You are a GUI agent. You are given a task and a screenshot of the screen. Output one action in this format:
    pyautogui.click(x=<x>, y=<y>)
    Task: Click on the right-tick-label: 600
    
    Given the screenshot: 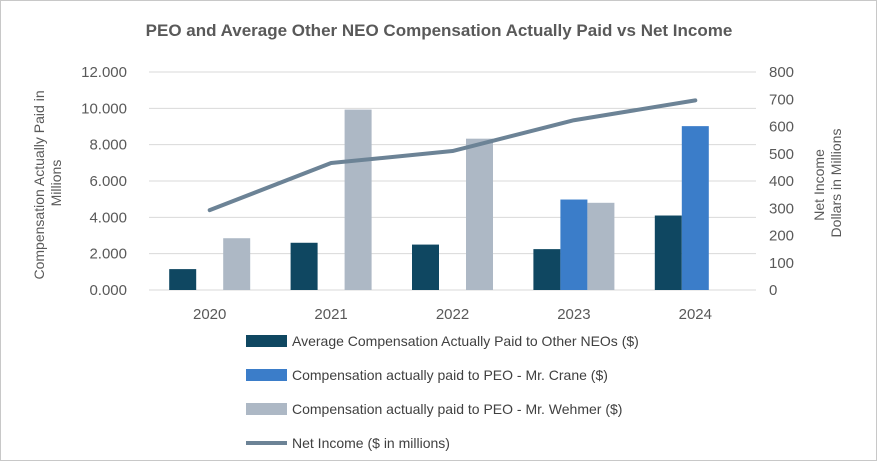 What is the action you would take?
    pyautogui.click(x=781, y=127)
    